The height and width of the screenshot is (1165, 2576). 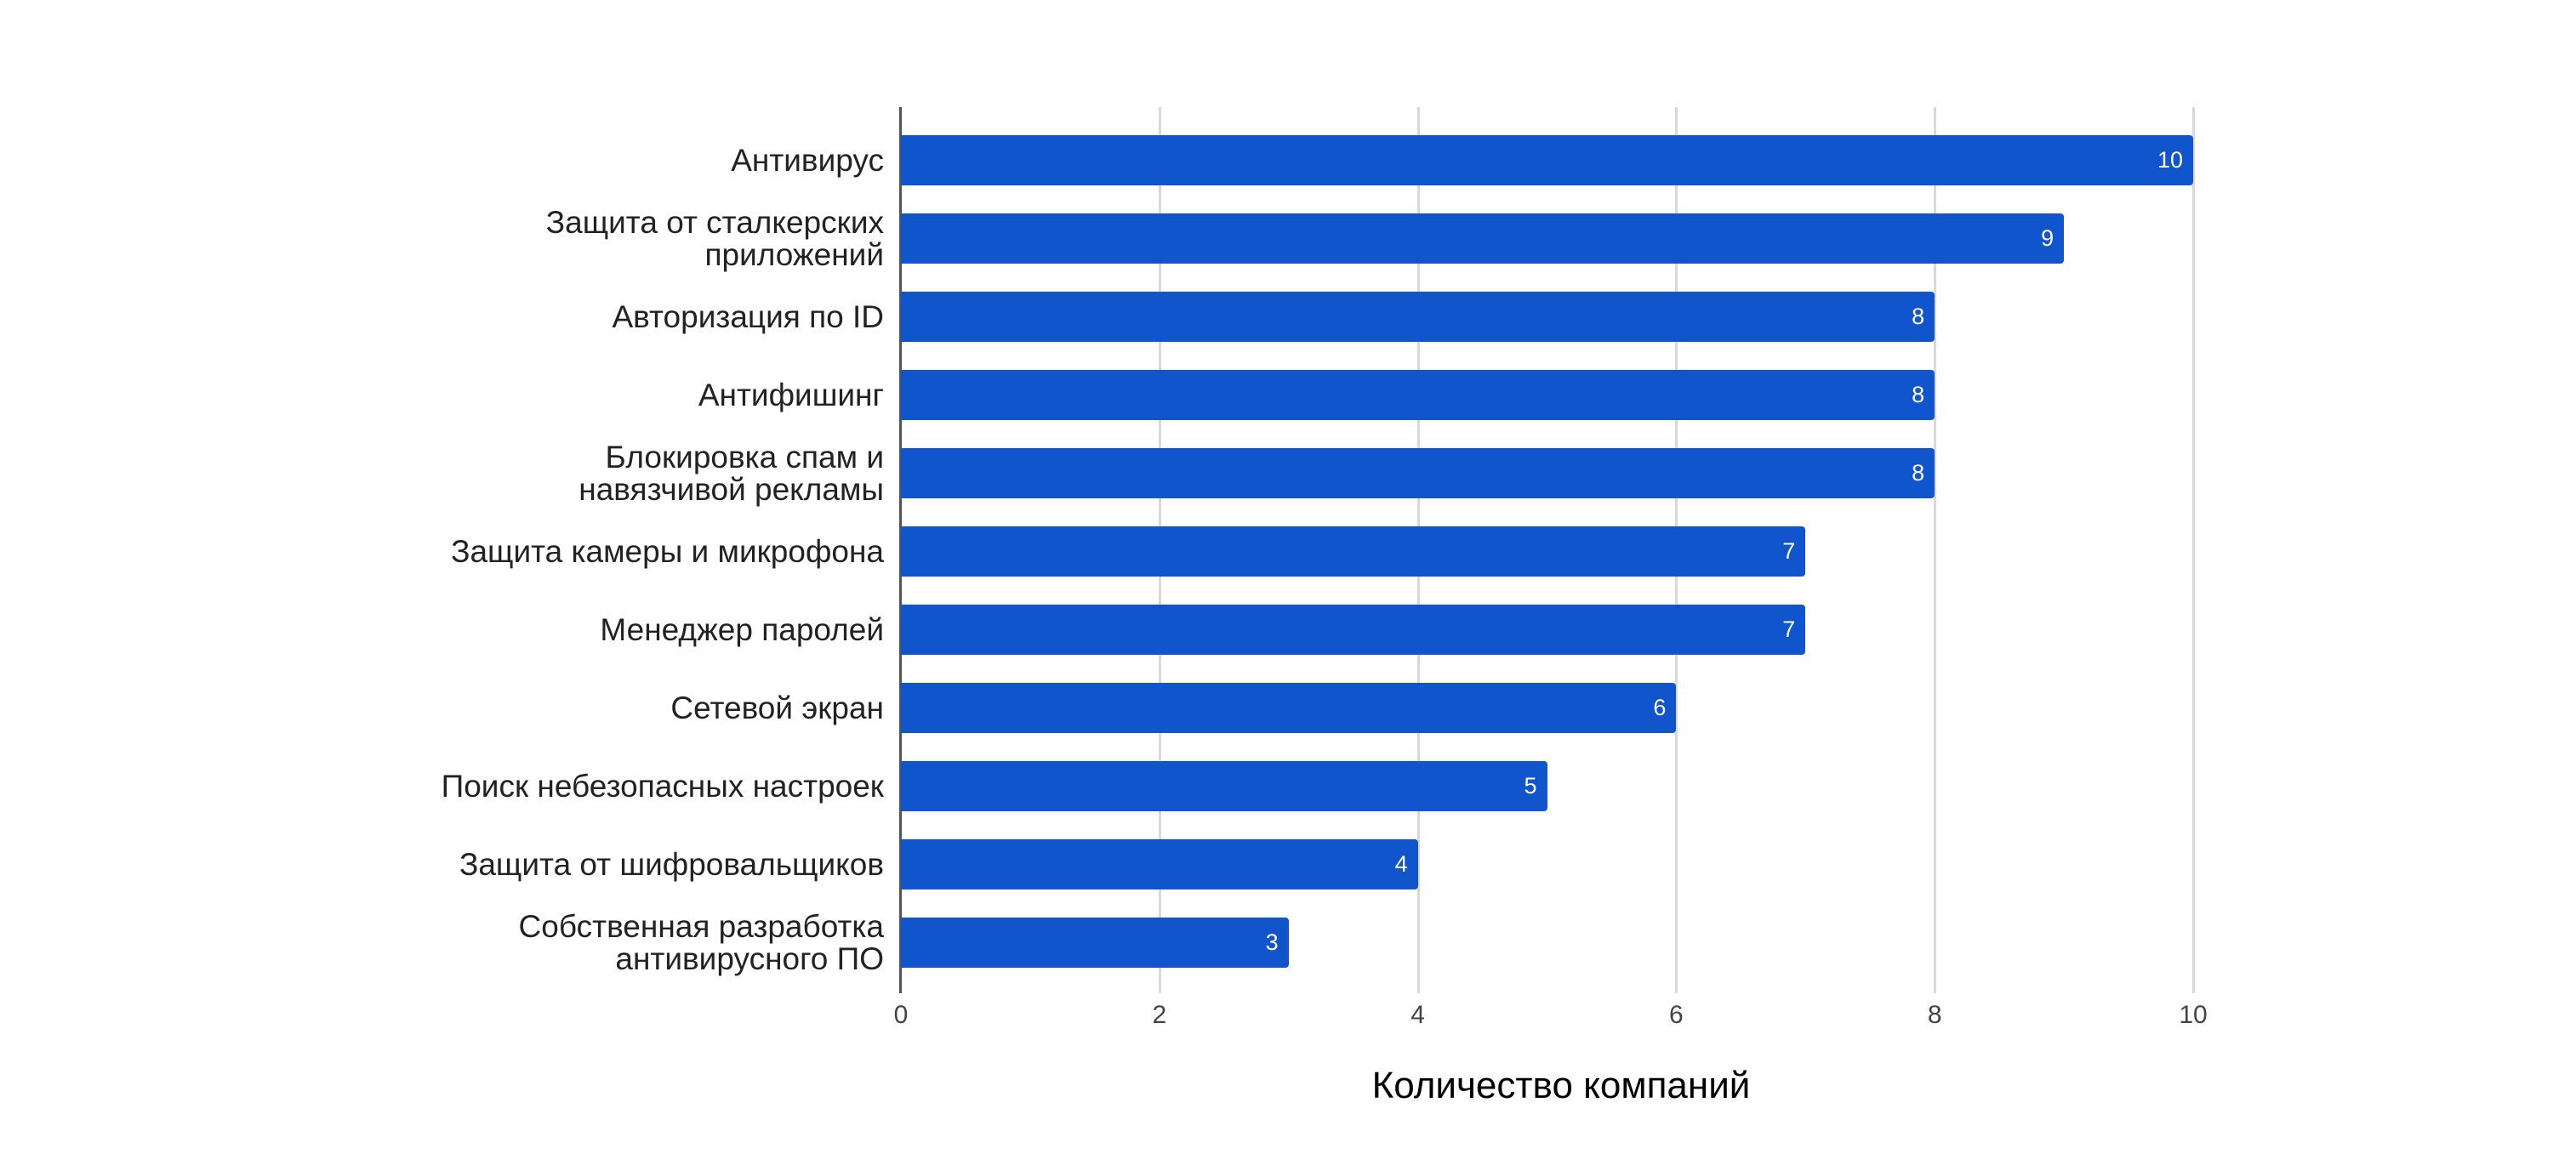 What do you see at coordinates (749, 316) in the screenshot?
I see `category-label: Авторизация по ID` at bounding box center [749, 316].